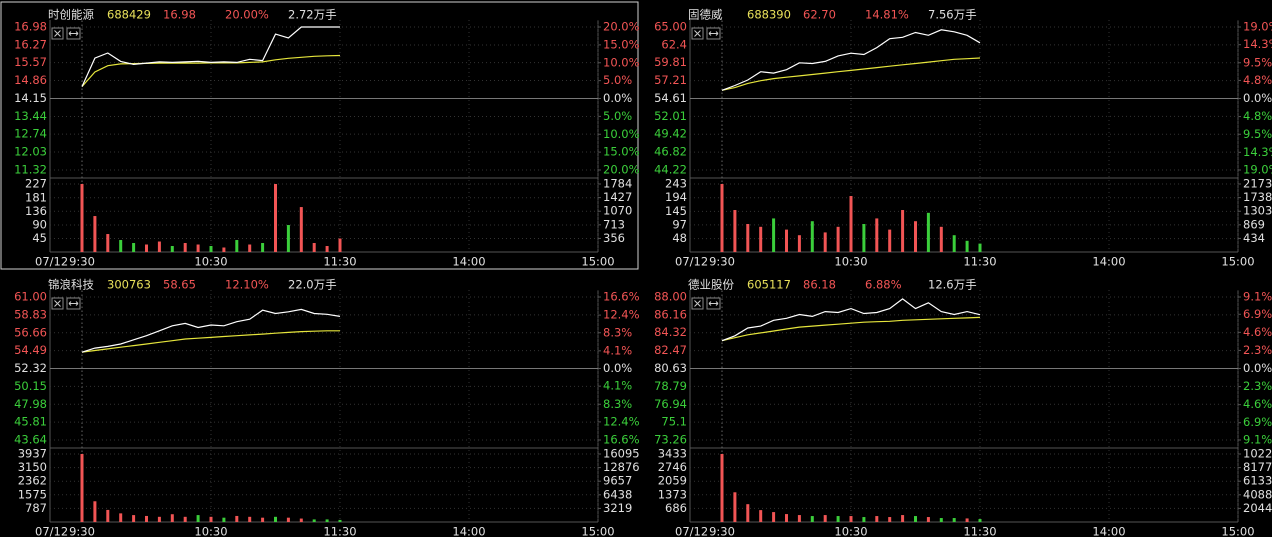  Describe the element at coordinates (1257, 211) in the screenshot. I see `amount-tick-label: 1303` at that location.